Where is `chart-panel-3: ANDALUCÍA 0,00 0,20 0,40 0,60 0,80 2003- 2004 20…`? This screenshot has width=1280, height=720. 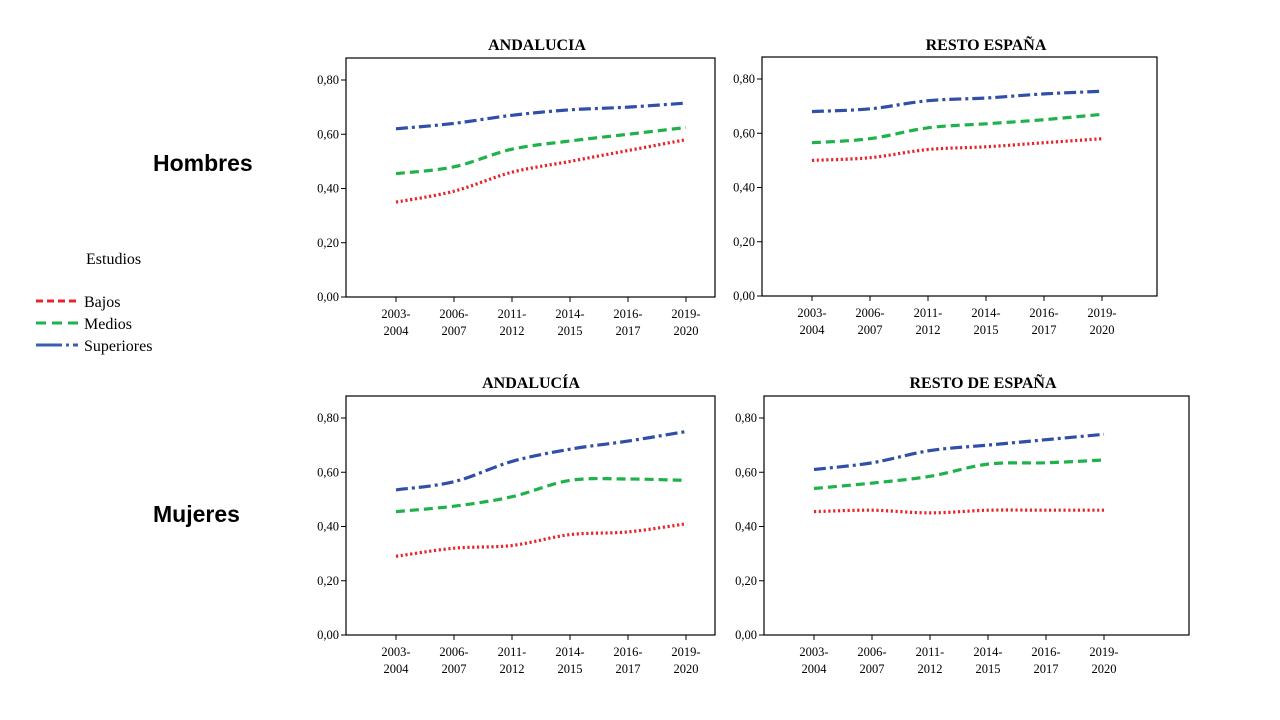 chart-panel-3: ANDALUCÍA 0,00 0,20 0,40 0,60 0,80 2003- 2004 20… is located at coordinates (516, 524).